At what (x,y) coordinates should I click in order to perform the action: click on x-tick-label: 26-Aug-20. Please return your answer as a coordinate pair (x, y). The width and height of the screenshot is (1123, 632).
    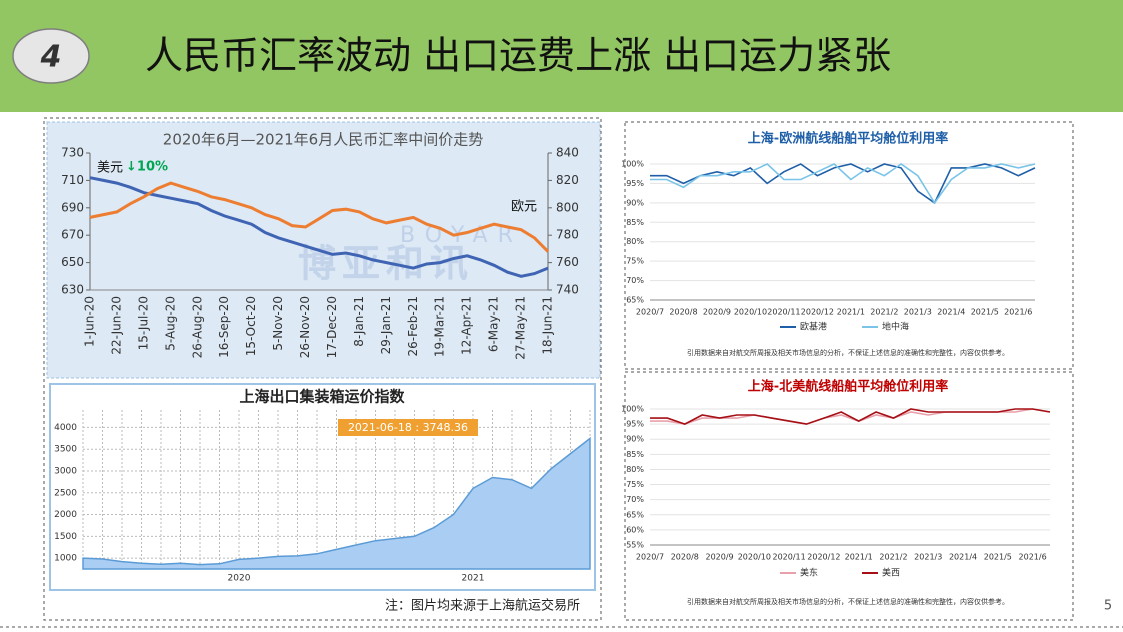
    Looking at the image, I should click on (197, 327).